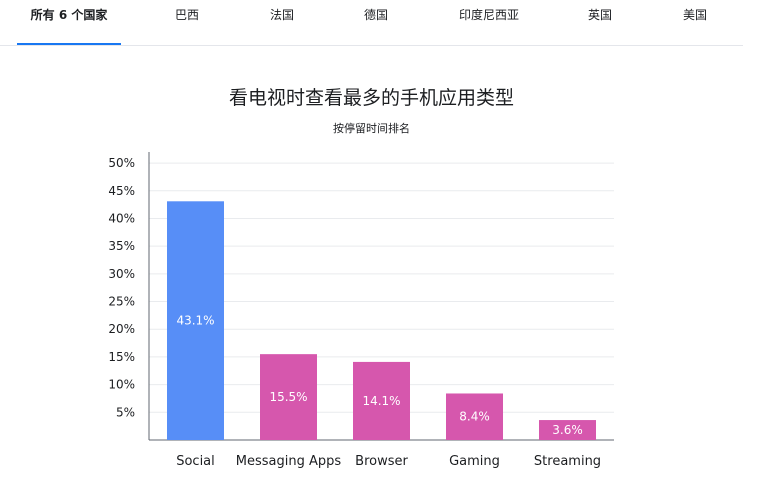  What do you see at coordinates (121, 246) in the screenshot?
I see `y-tick-label: 35%` at bounding box center [121, 246].